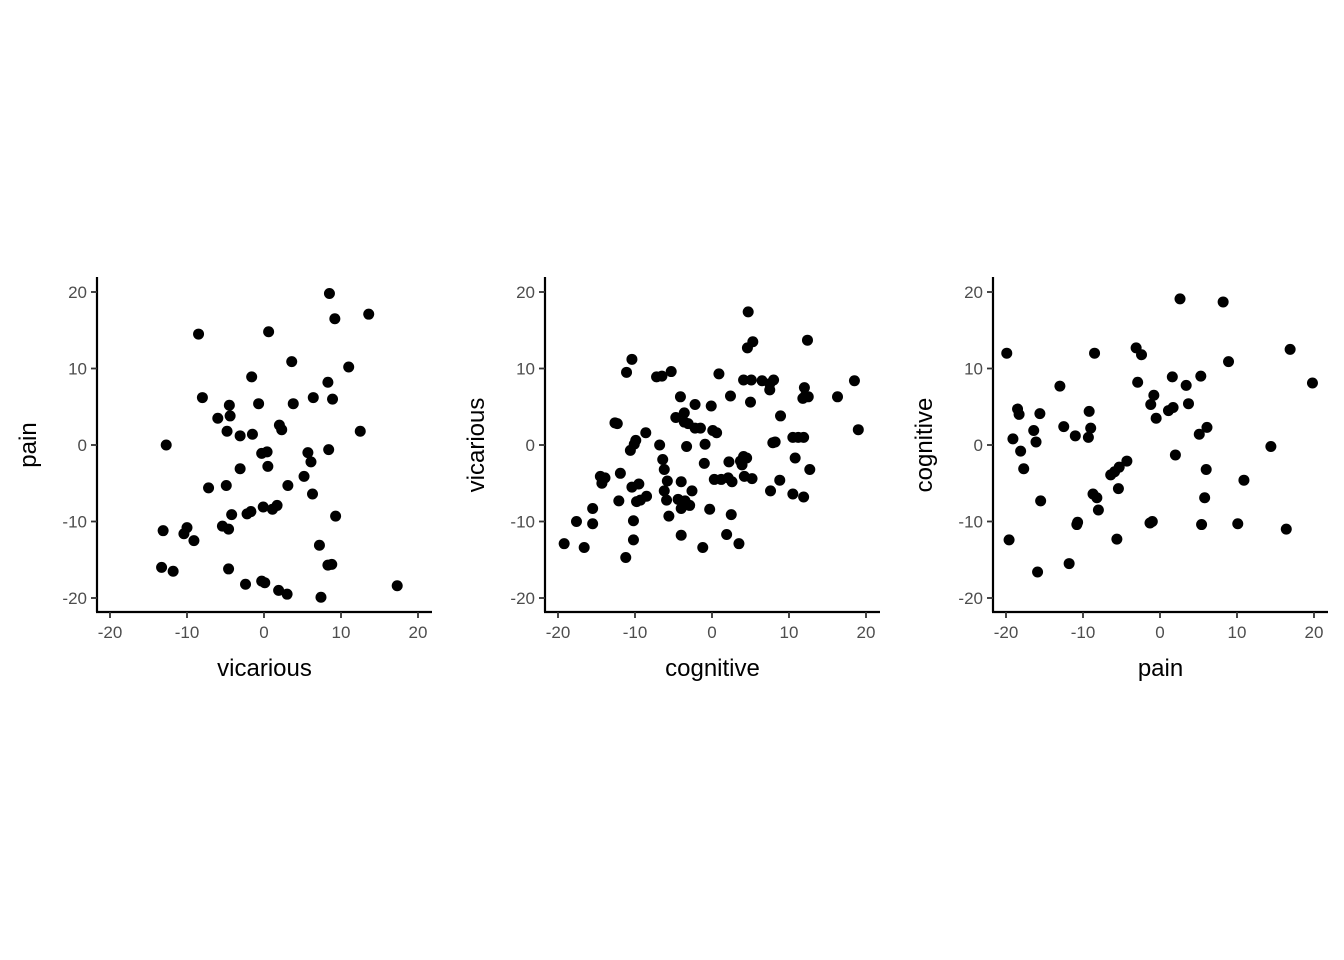  I want to click on x-tick-label: 0, so click(263, 632).